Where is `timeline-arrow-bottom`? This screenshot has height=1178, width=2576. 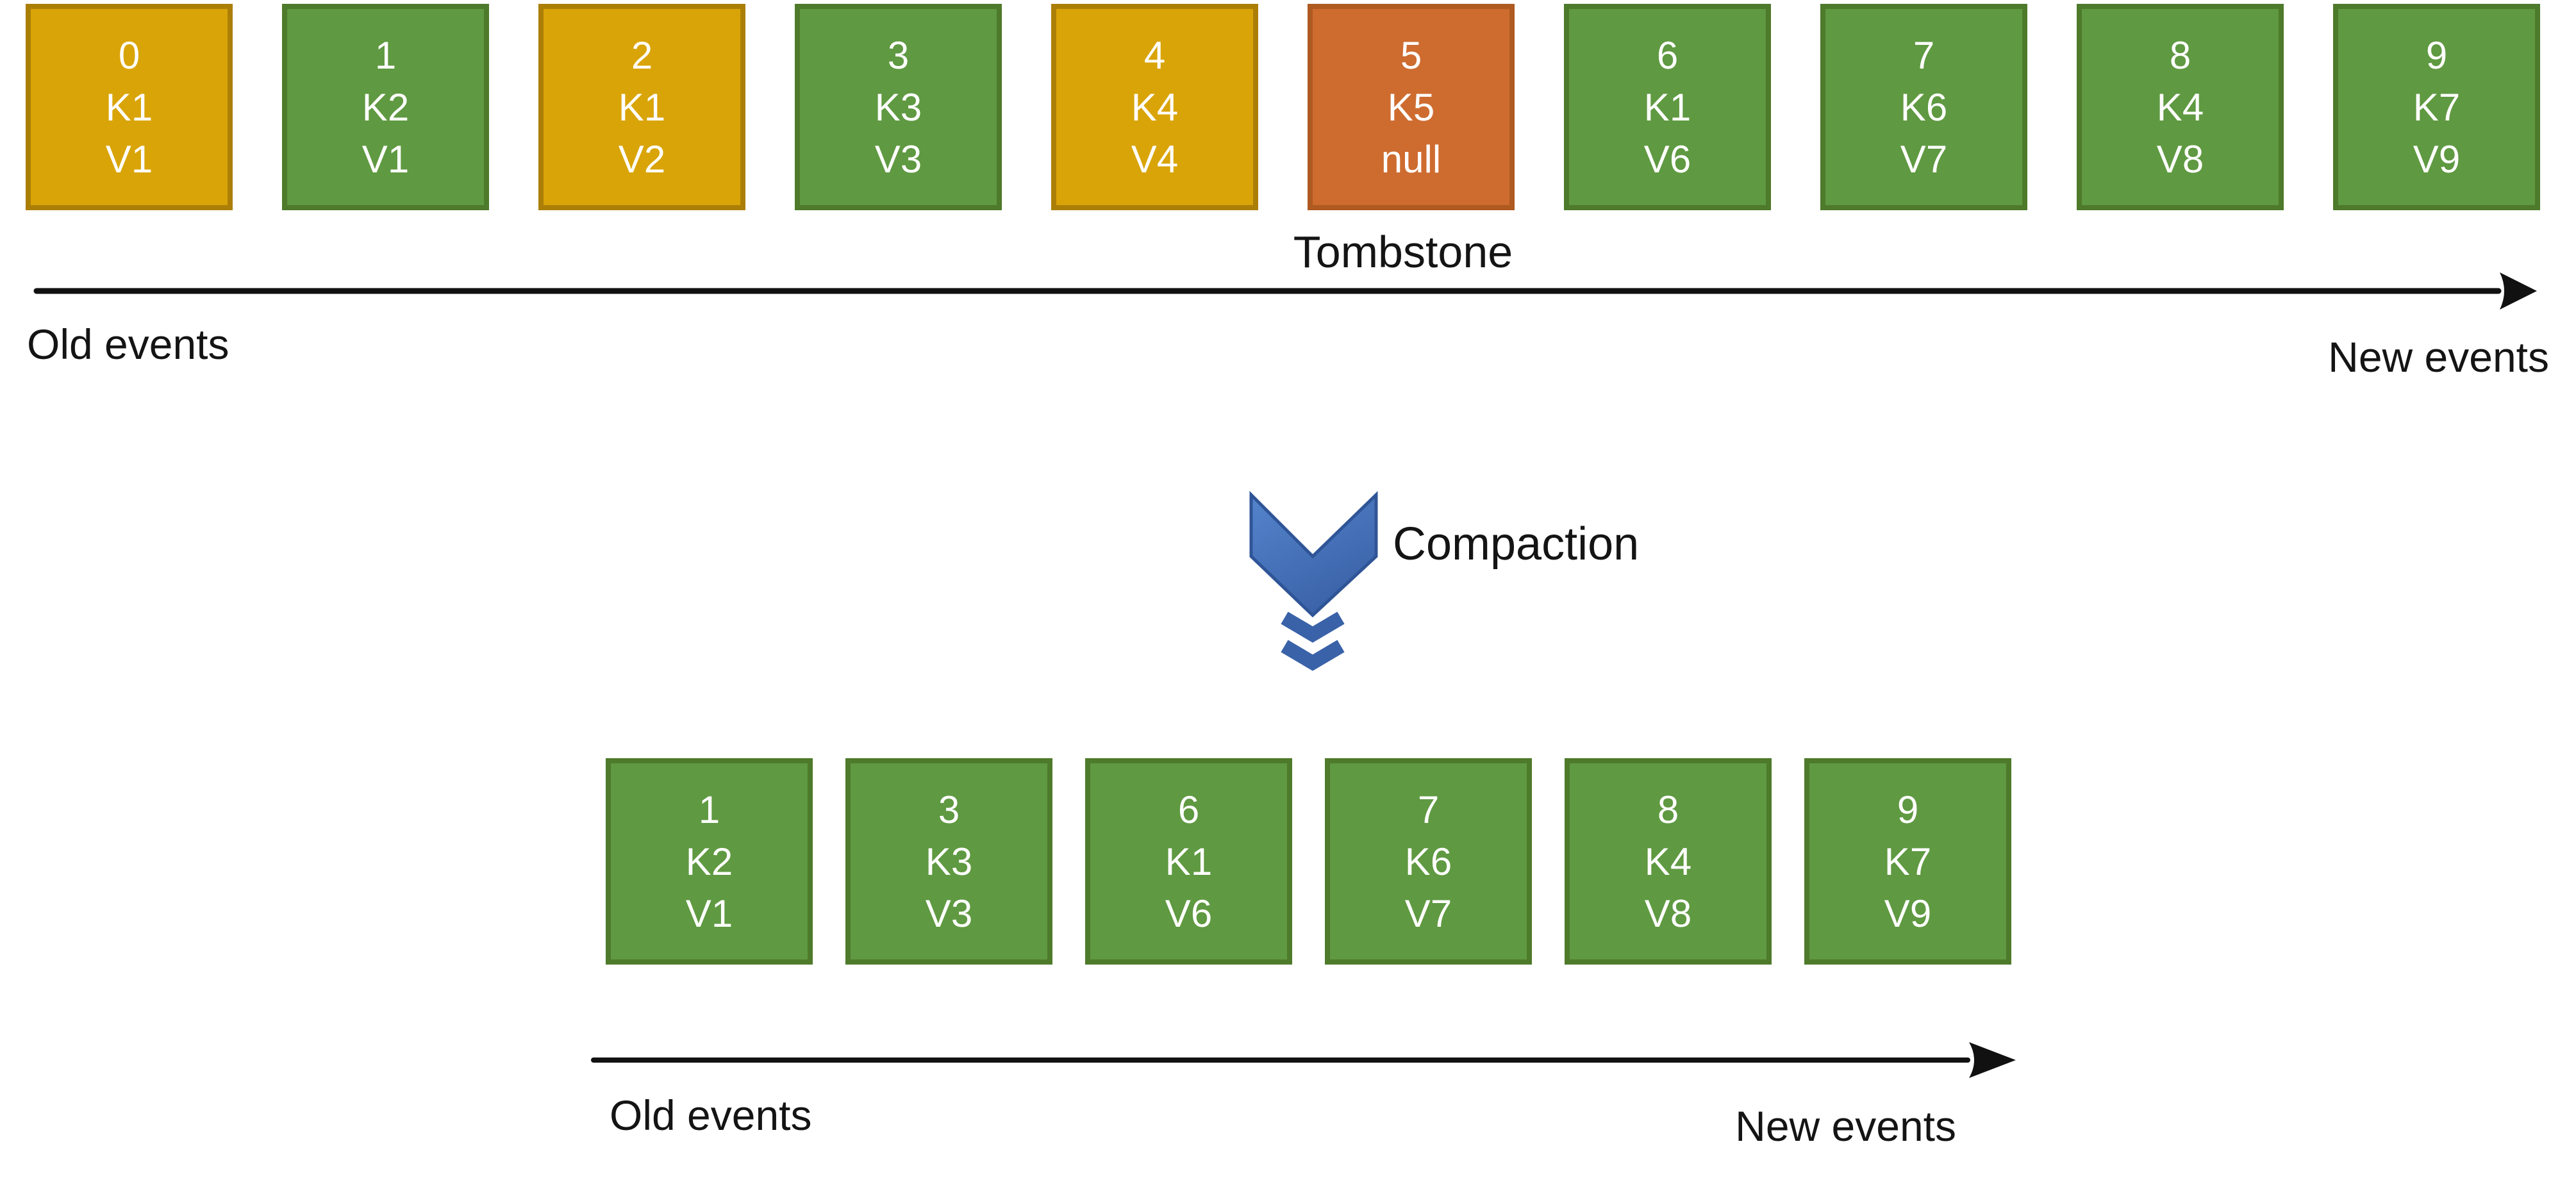 timeline-arrow-bottom is located at coordinates (1303, 1060).